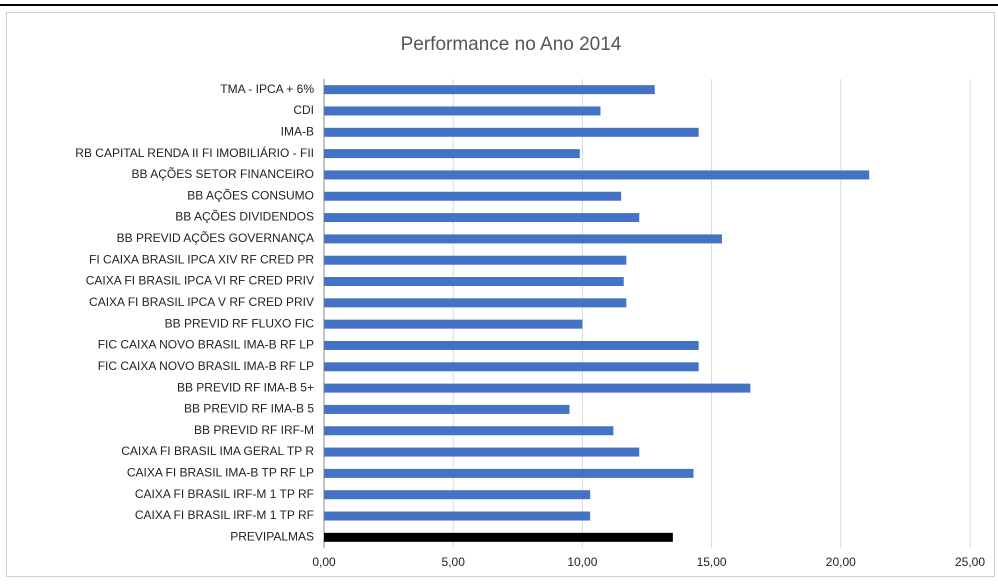  Describe the element at coordinates (303, 110) in the screenshot. I see `y-tick-label: CDI` at that location.